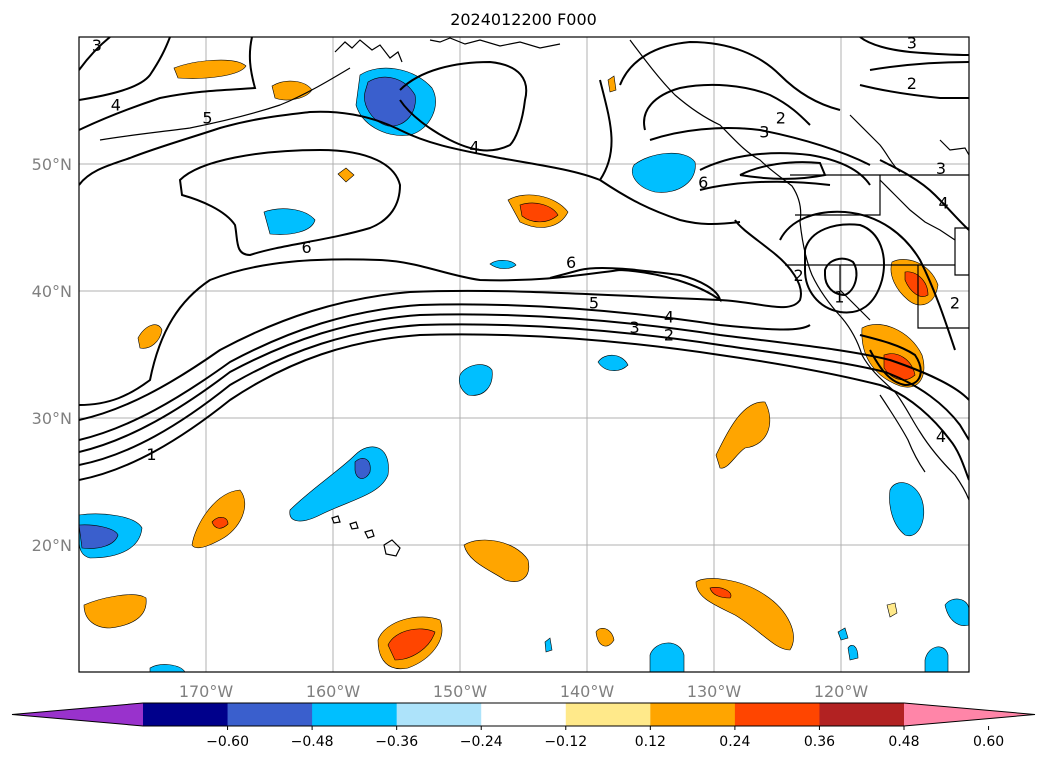 The height and width of the screenshot is (765, 1047). I want to click on colorbar-tick-label: −0.60, so click(227, 742).